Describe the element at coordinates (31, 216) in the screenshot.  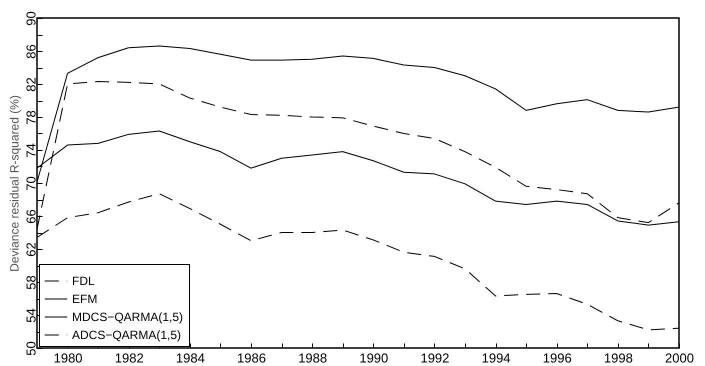
I see `y-tick-label: 66` at that location.